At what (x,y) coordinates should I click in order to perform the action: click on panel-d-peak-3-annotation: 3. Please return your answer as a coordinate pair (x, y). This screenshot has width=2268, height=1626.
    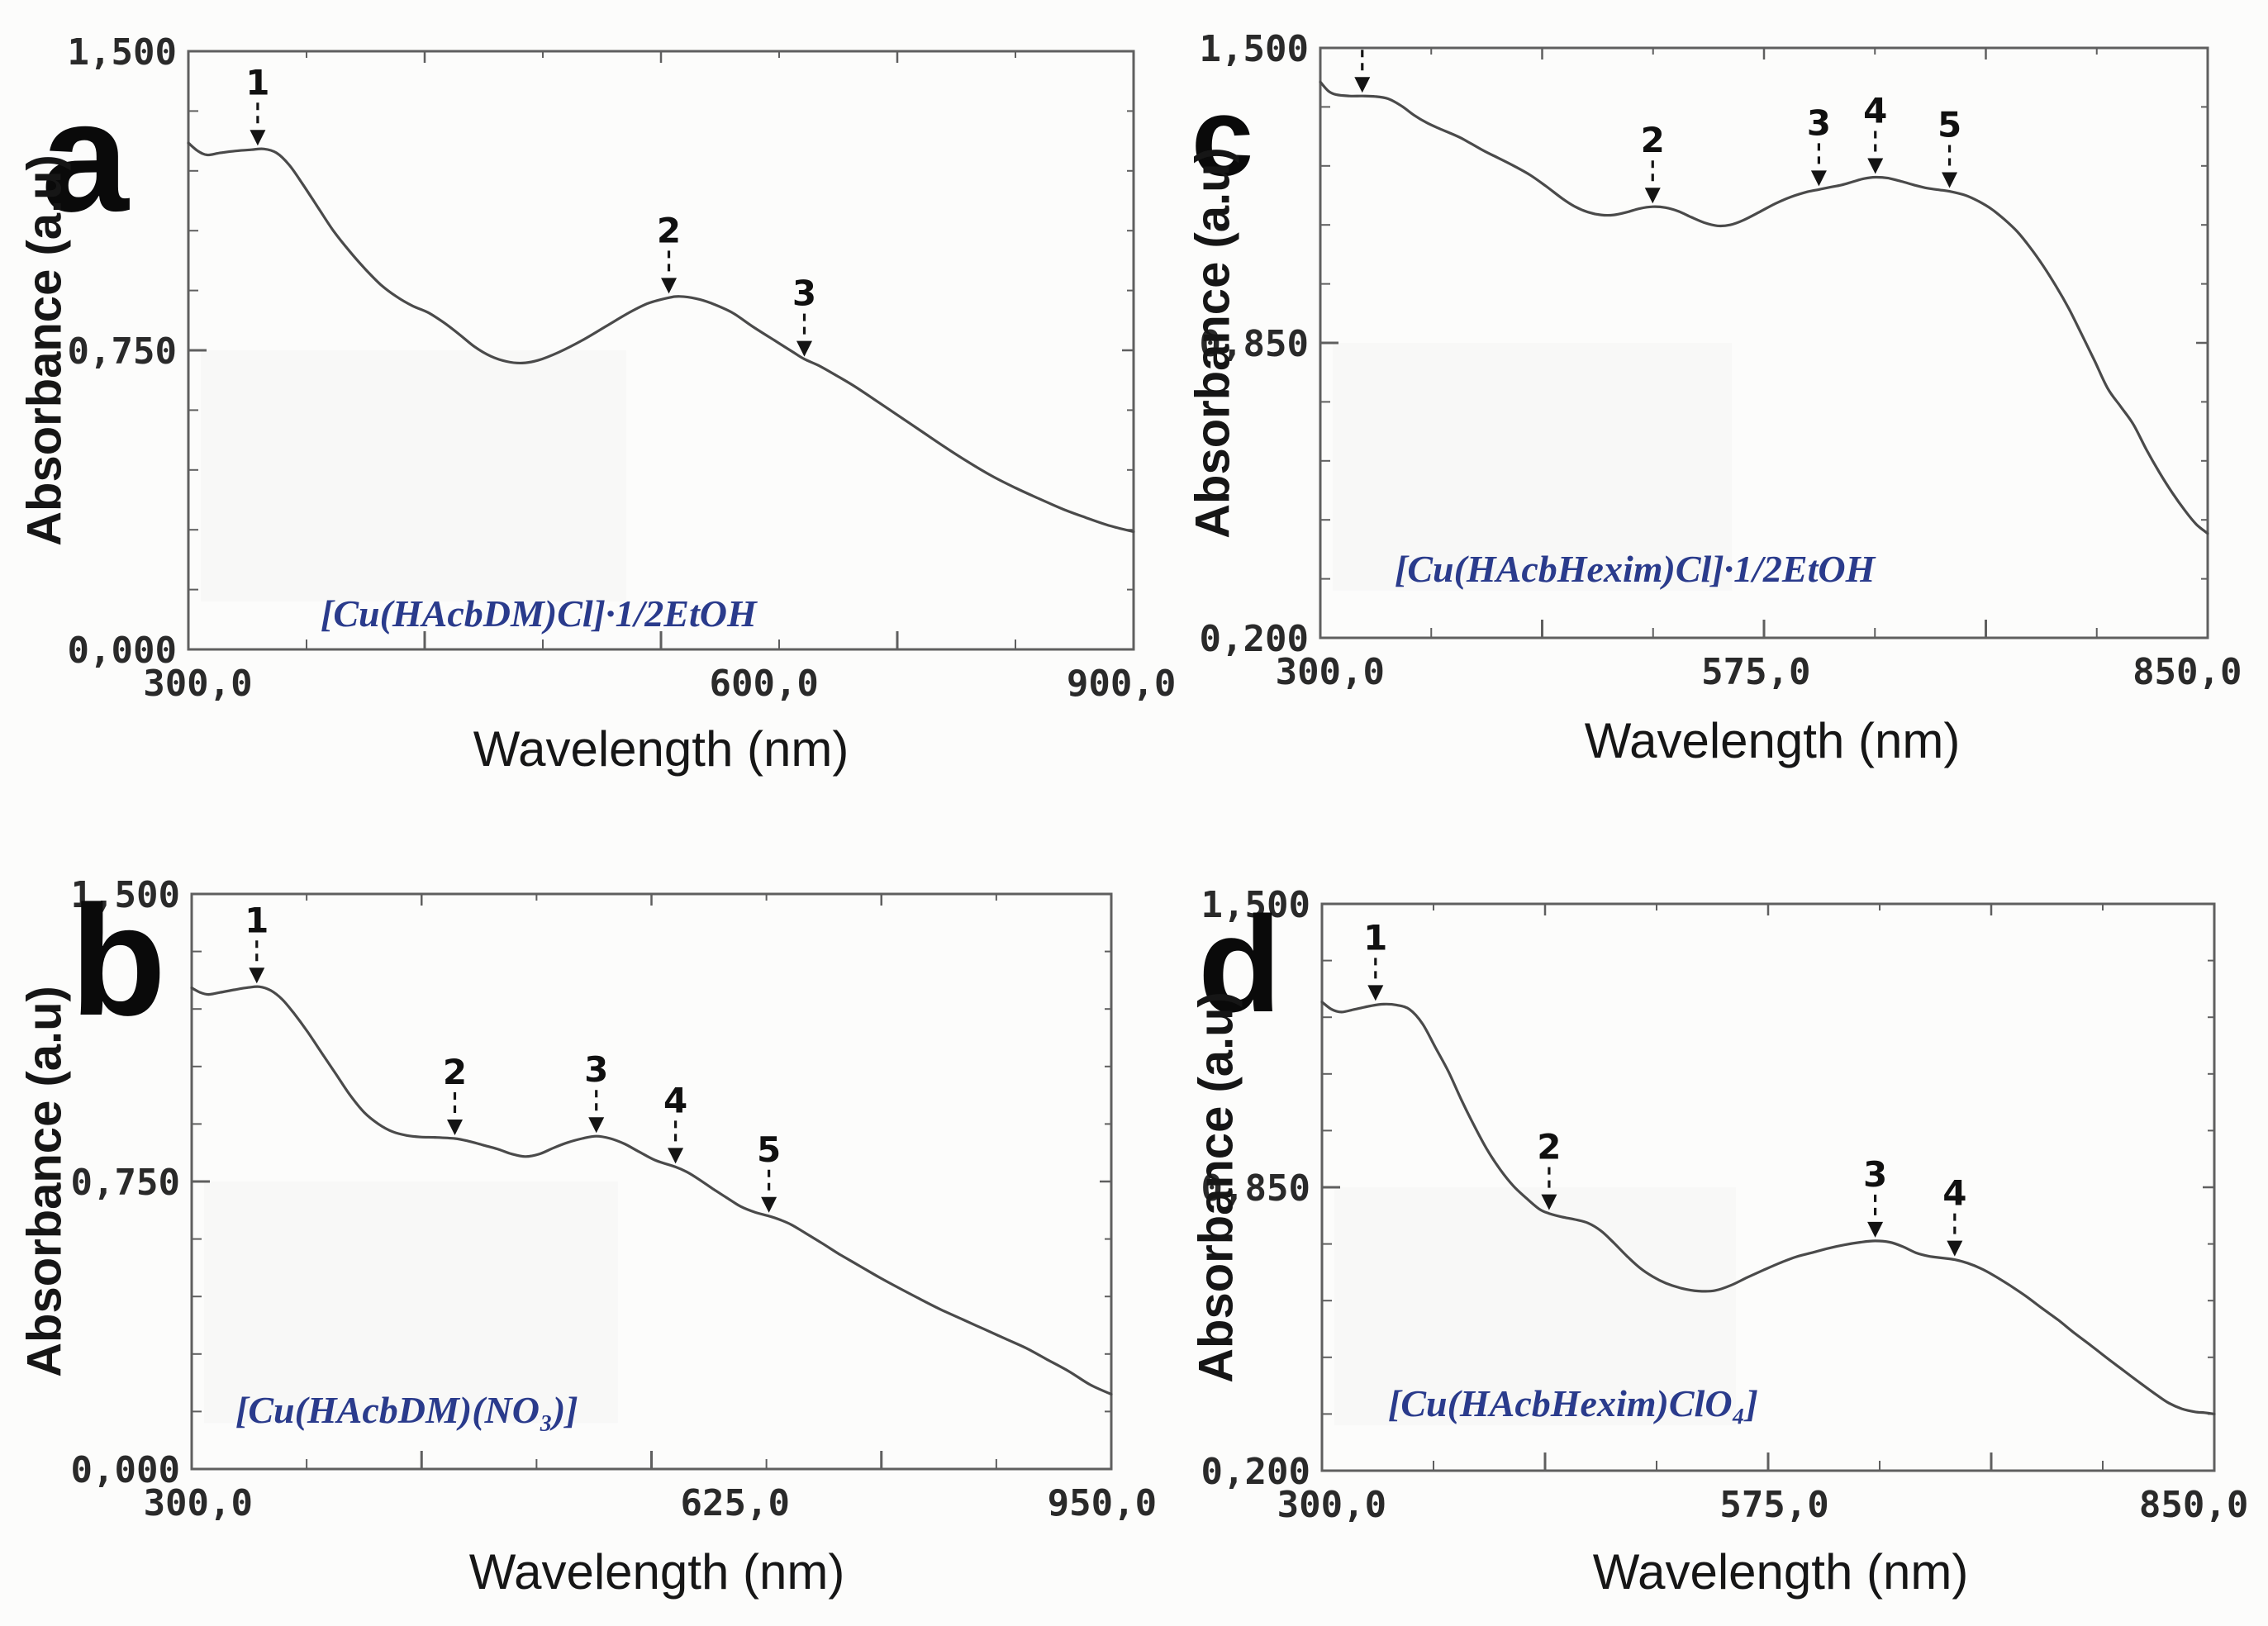
    Looking at the image, I should click on (1875, 1196).